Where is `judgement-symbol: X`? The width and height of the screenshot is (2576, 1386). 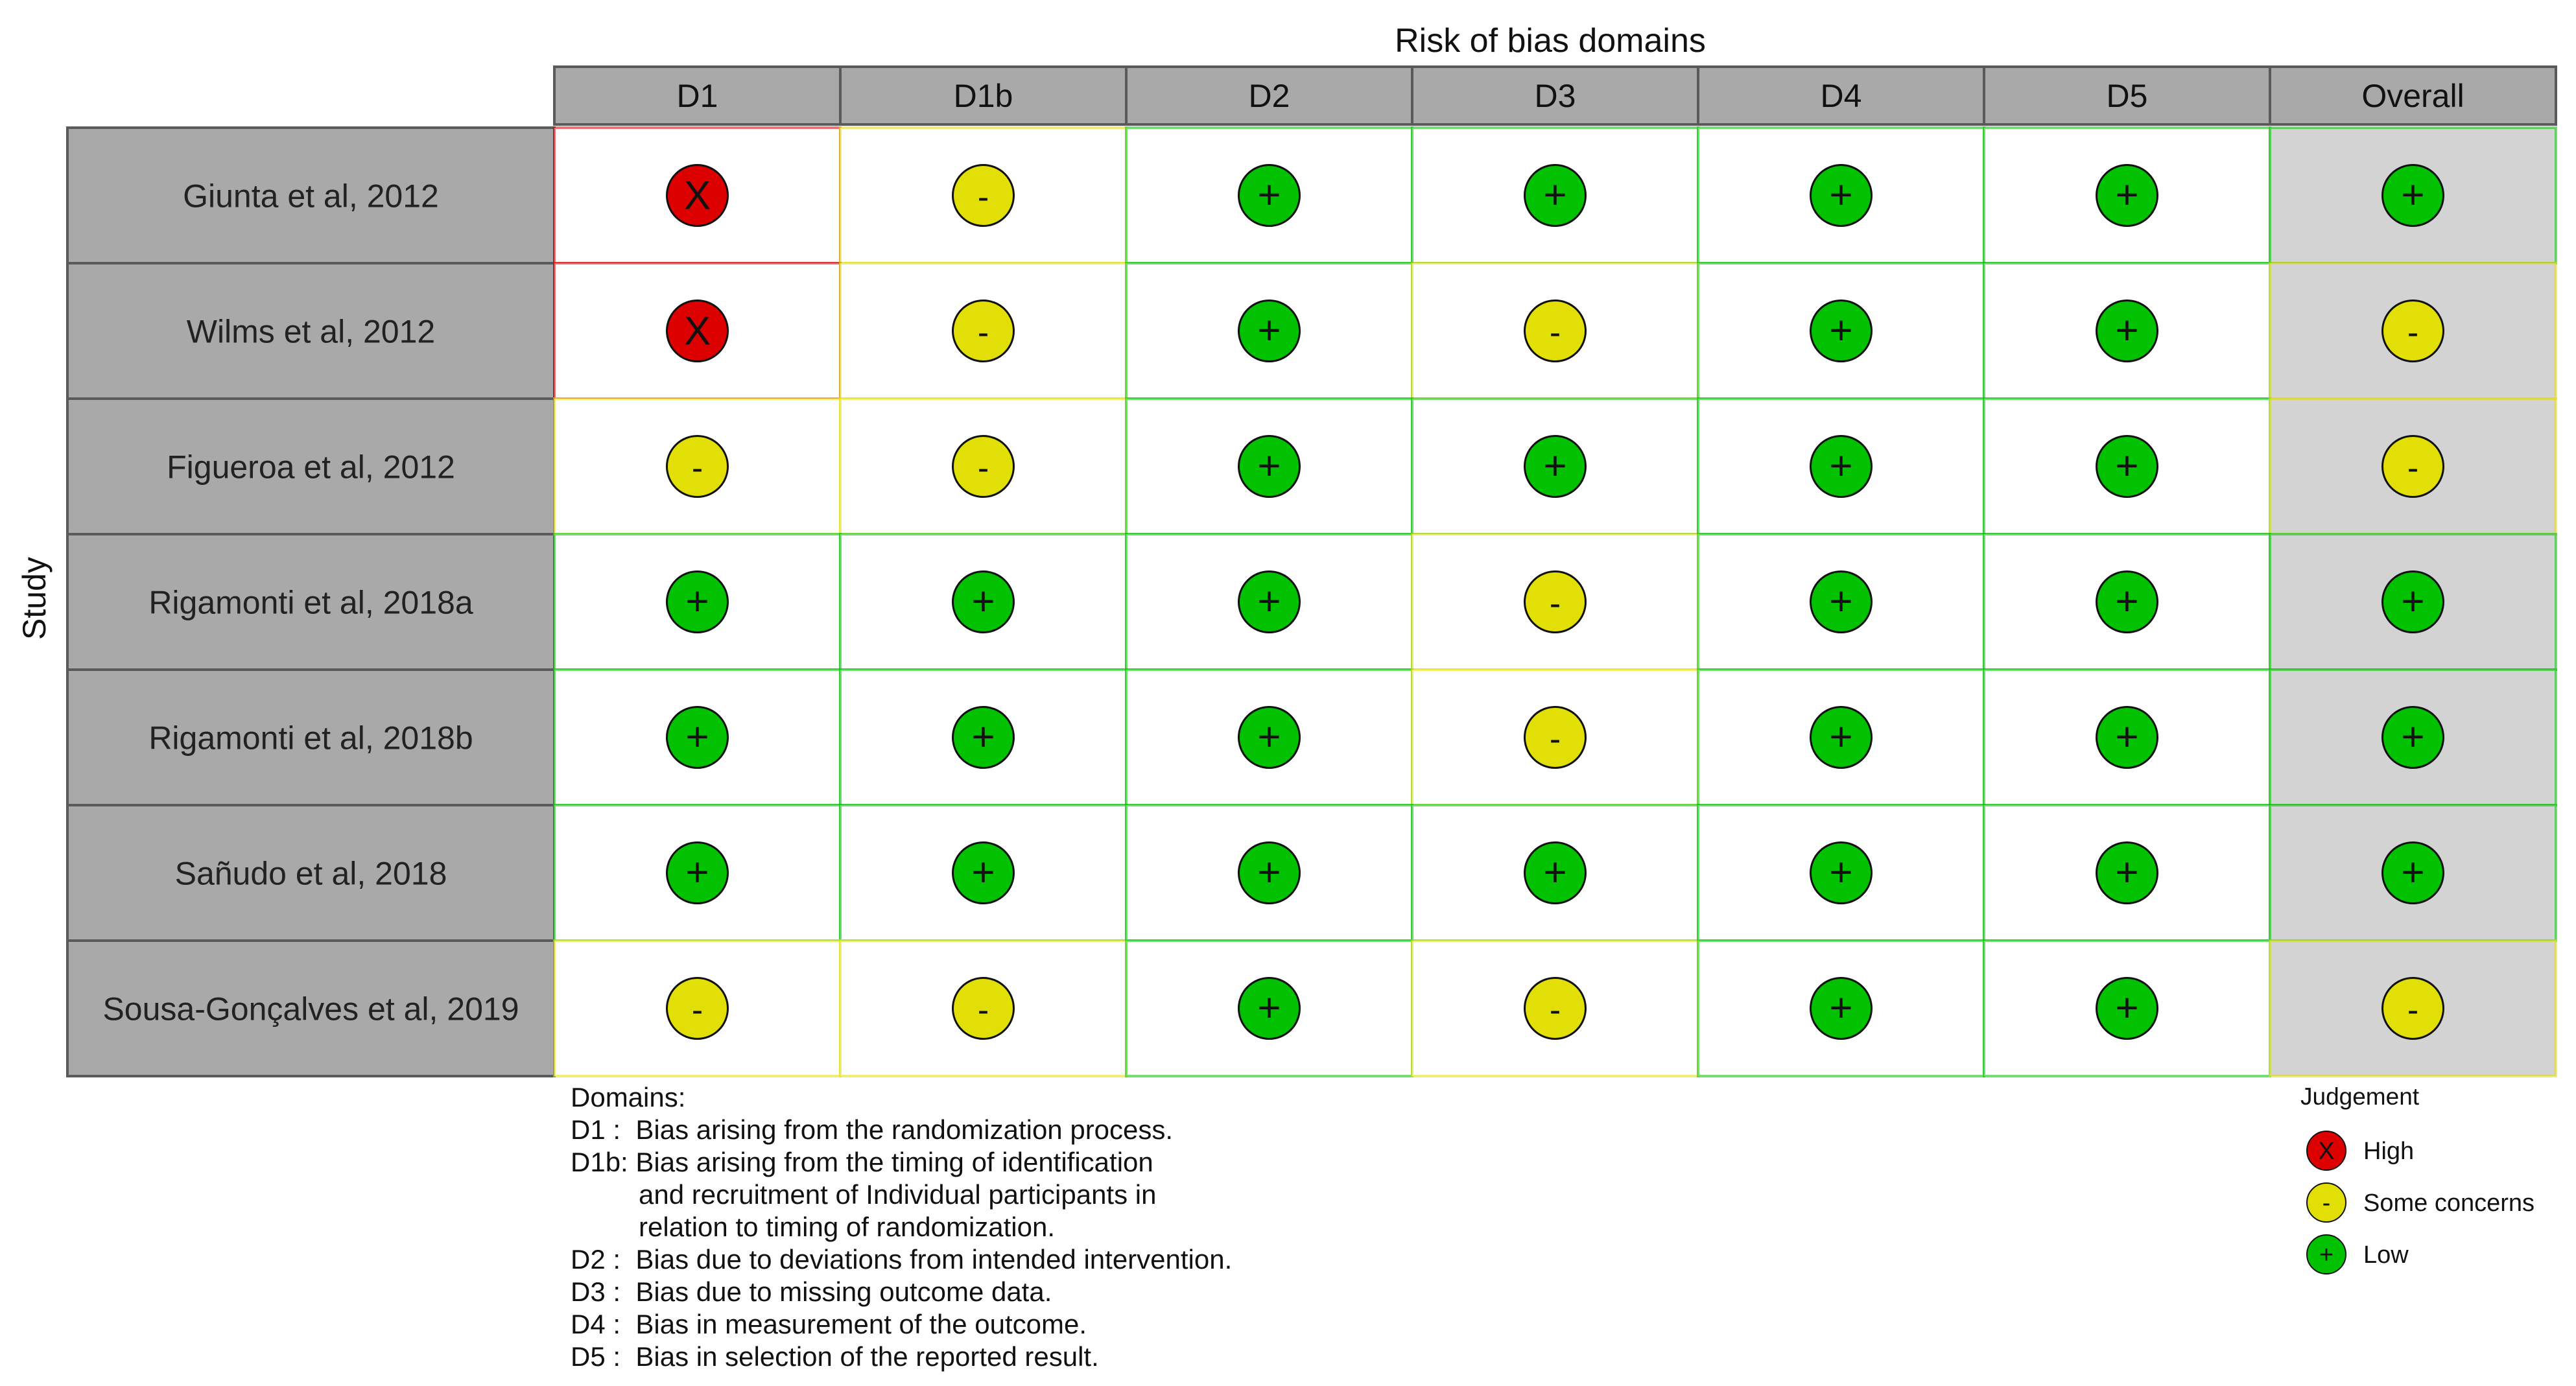
judgement-symbol: X is located at coordinates (697, 331).